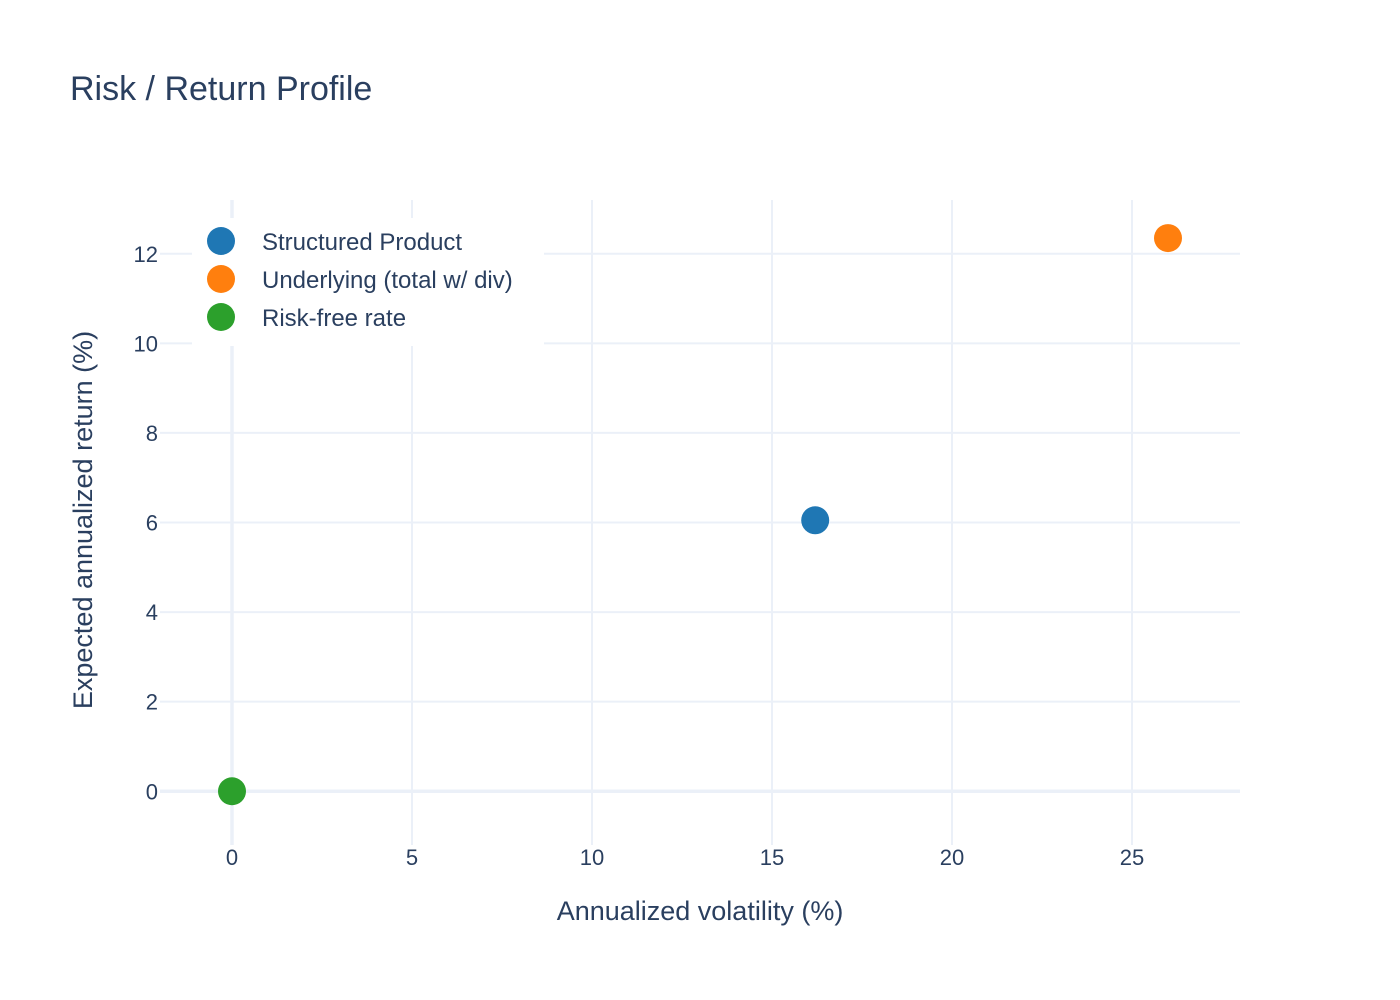  Describe the element at coordinates (83, 520) in the screenshot. I see `y-axis-title: Expected annualized return (%)` at that location.